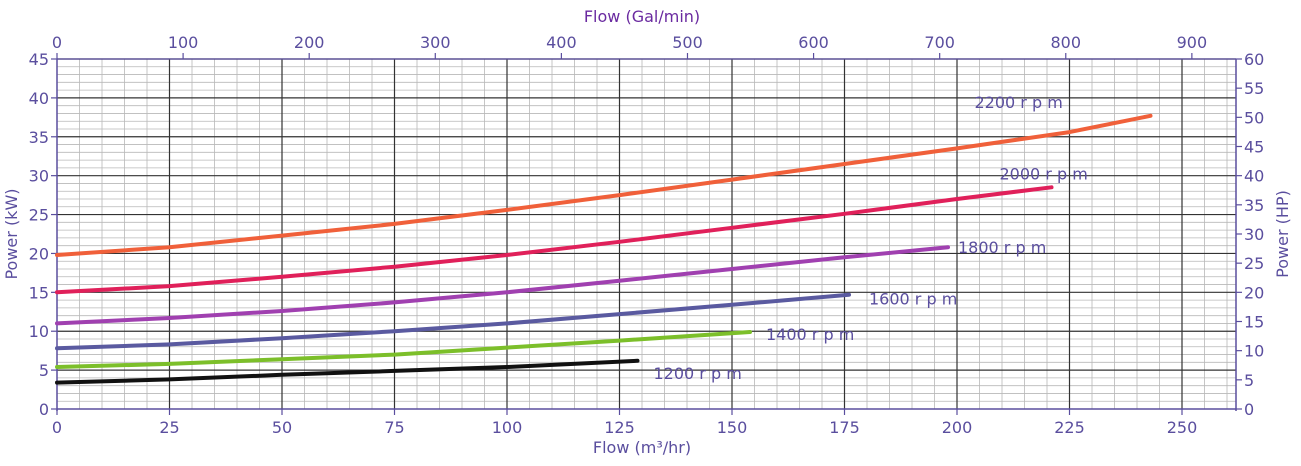  Describe the element at coordinates (813, 42) in the screenshot. I see `x-top-tick-label: 600` at that location.